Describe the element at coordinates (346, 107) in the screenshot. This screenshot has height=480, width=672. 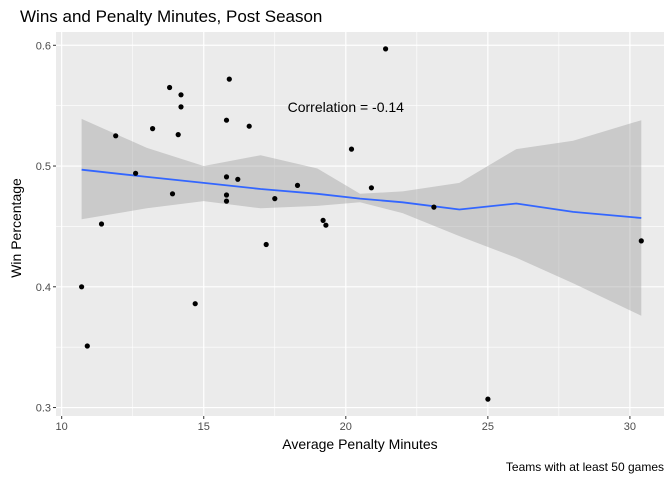
I see `correlation-annotation: Correlation = -0.14` at that location.